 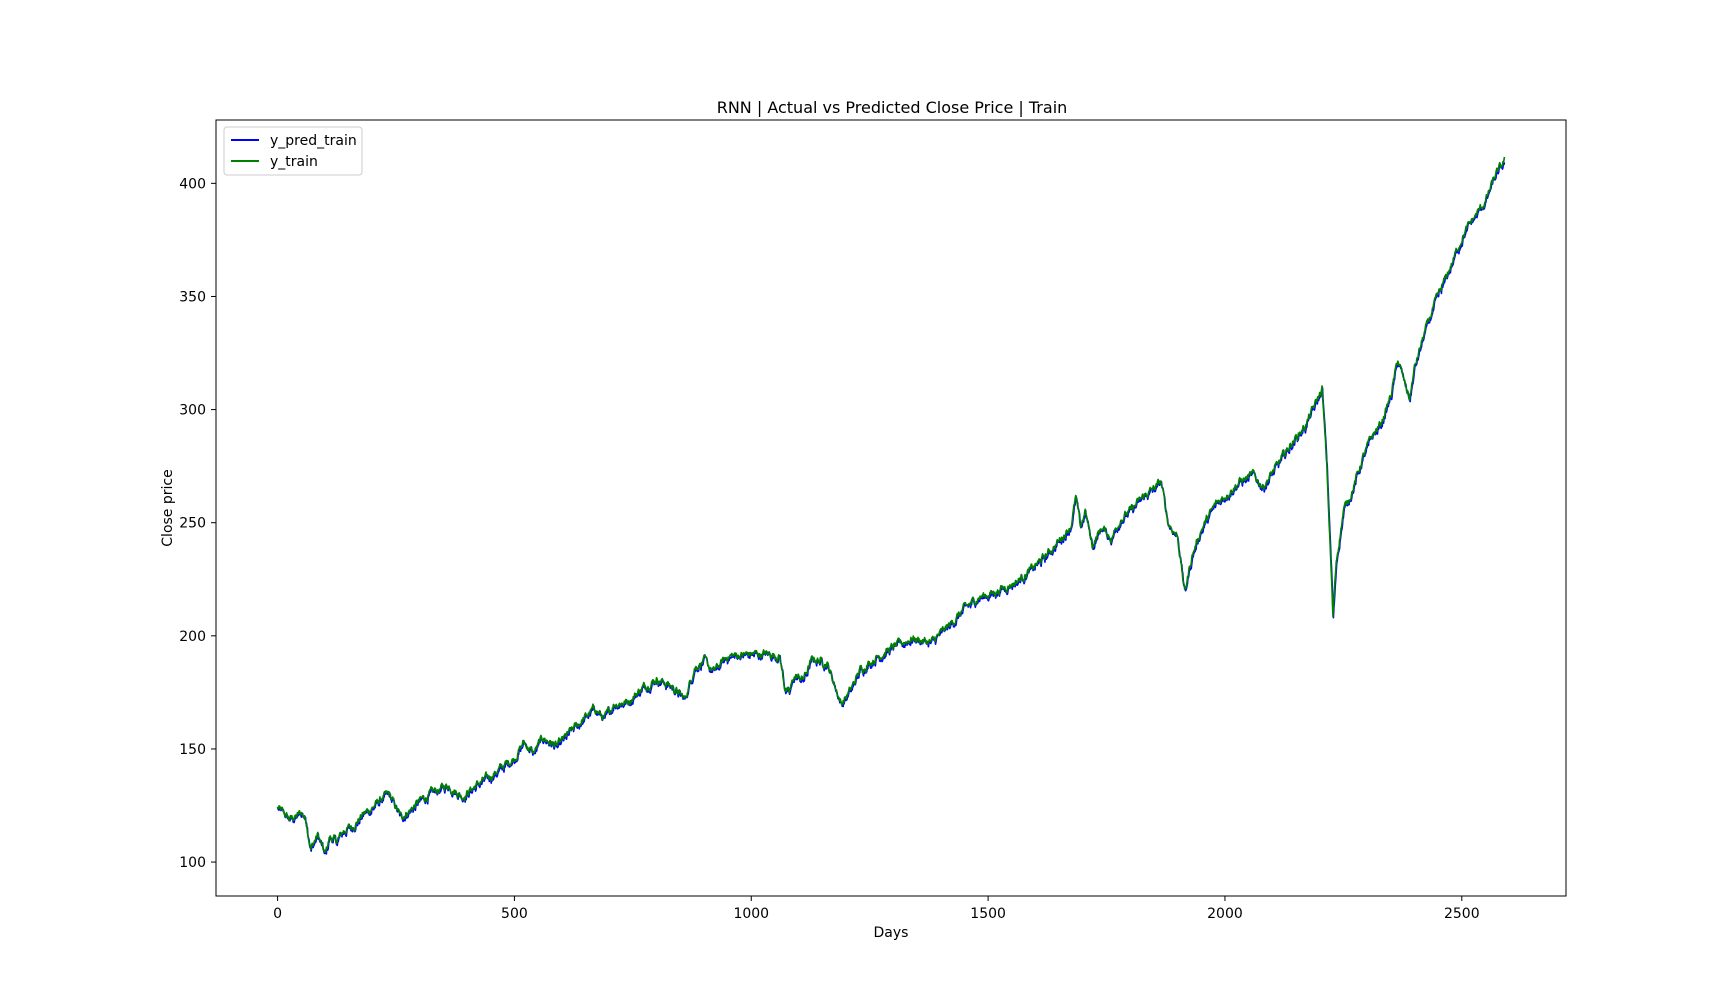 What do you see at coordinates (751, 914) in the screenshot?
I see `x-tick-label: 1000` at bounding box center [751, 914].